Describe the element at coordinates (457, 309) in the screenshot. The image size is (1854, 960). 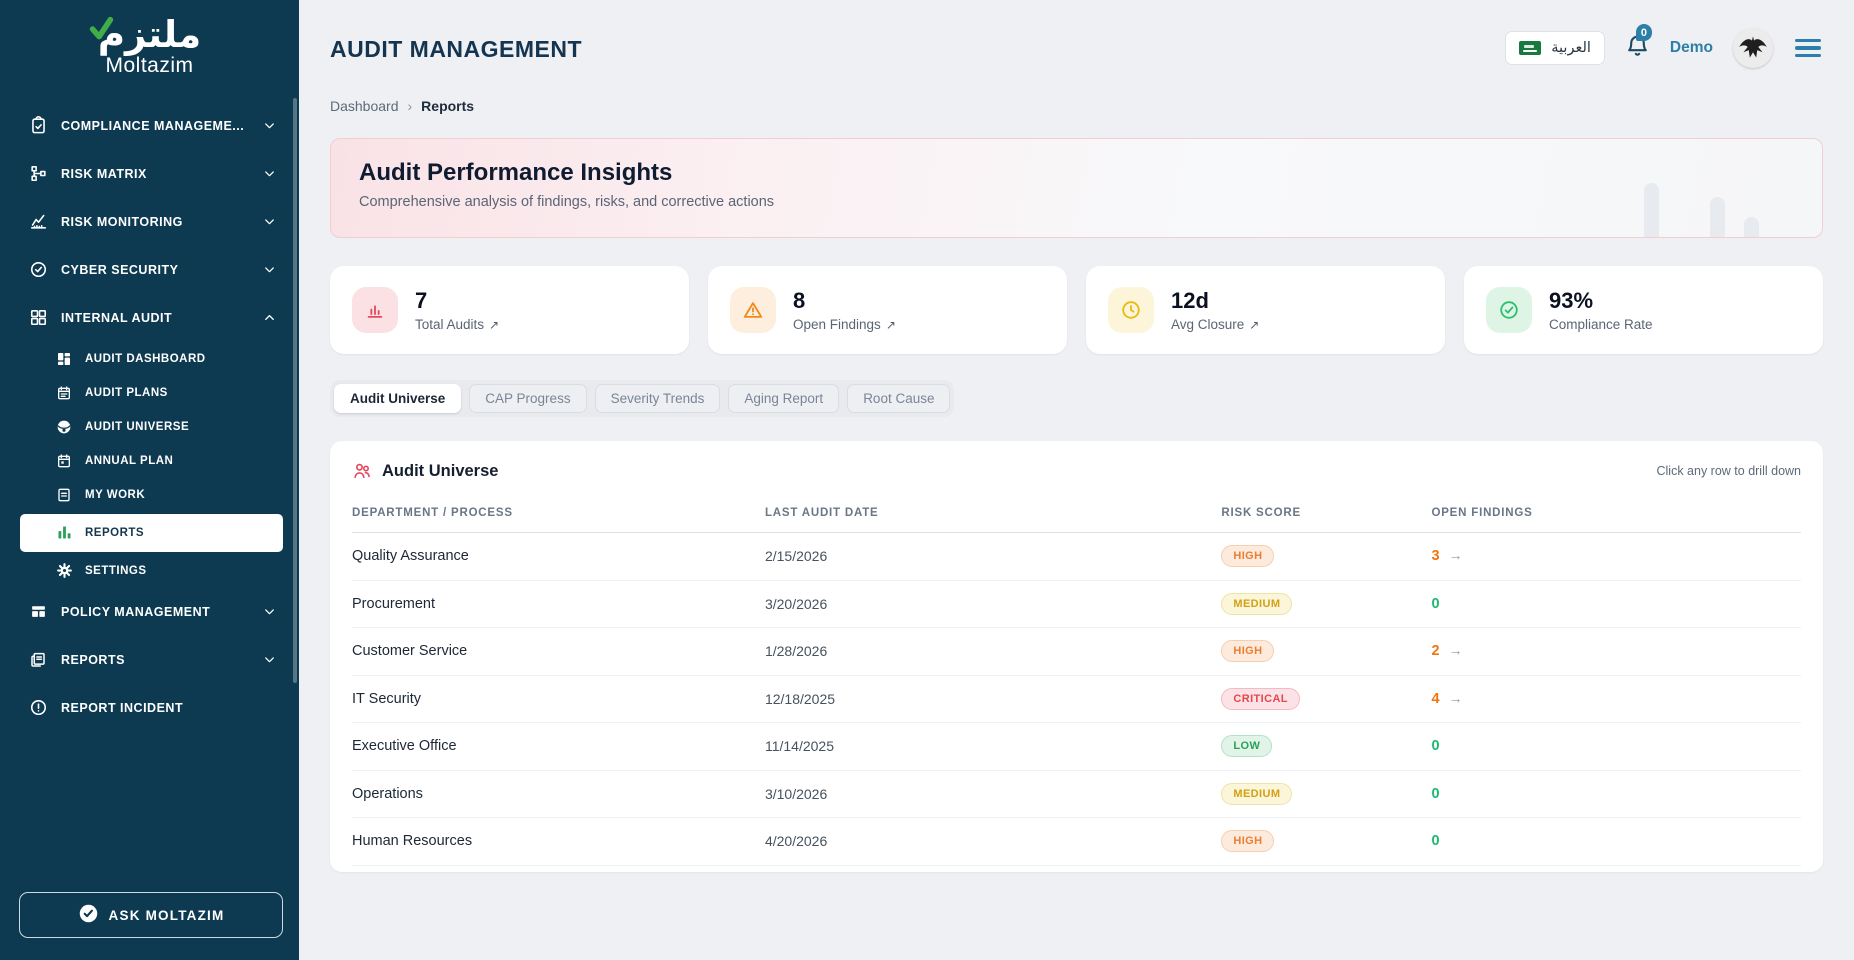
I see `stat-text: 7 Total Audits ↗` at that location.